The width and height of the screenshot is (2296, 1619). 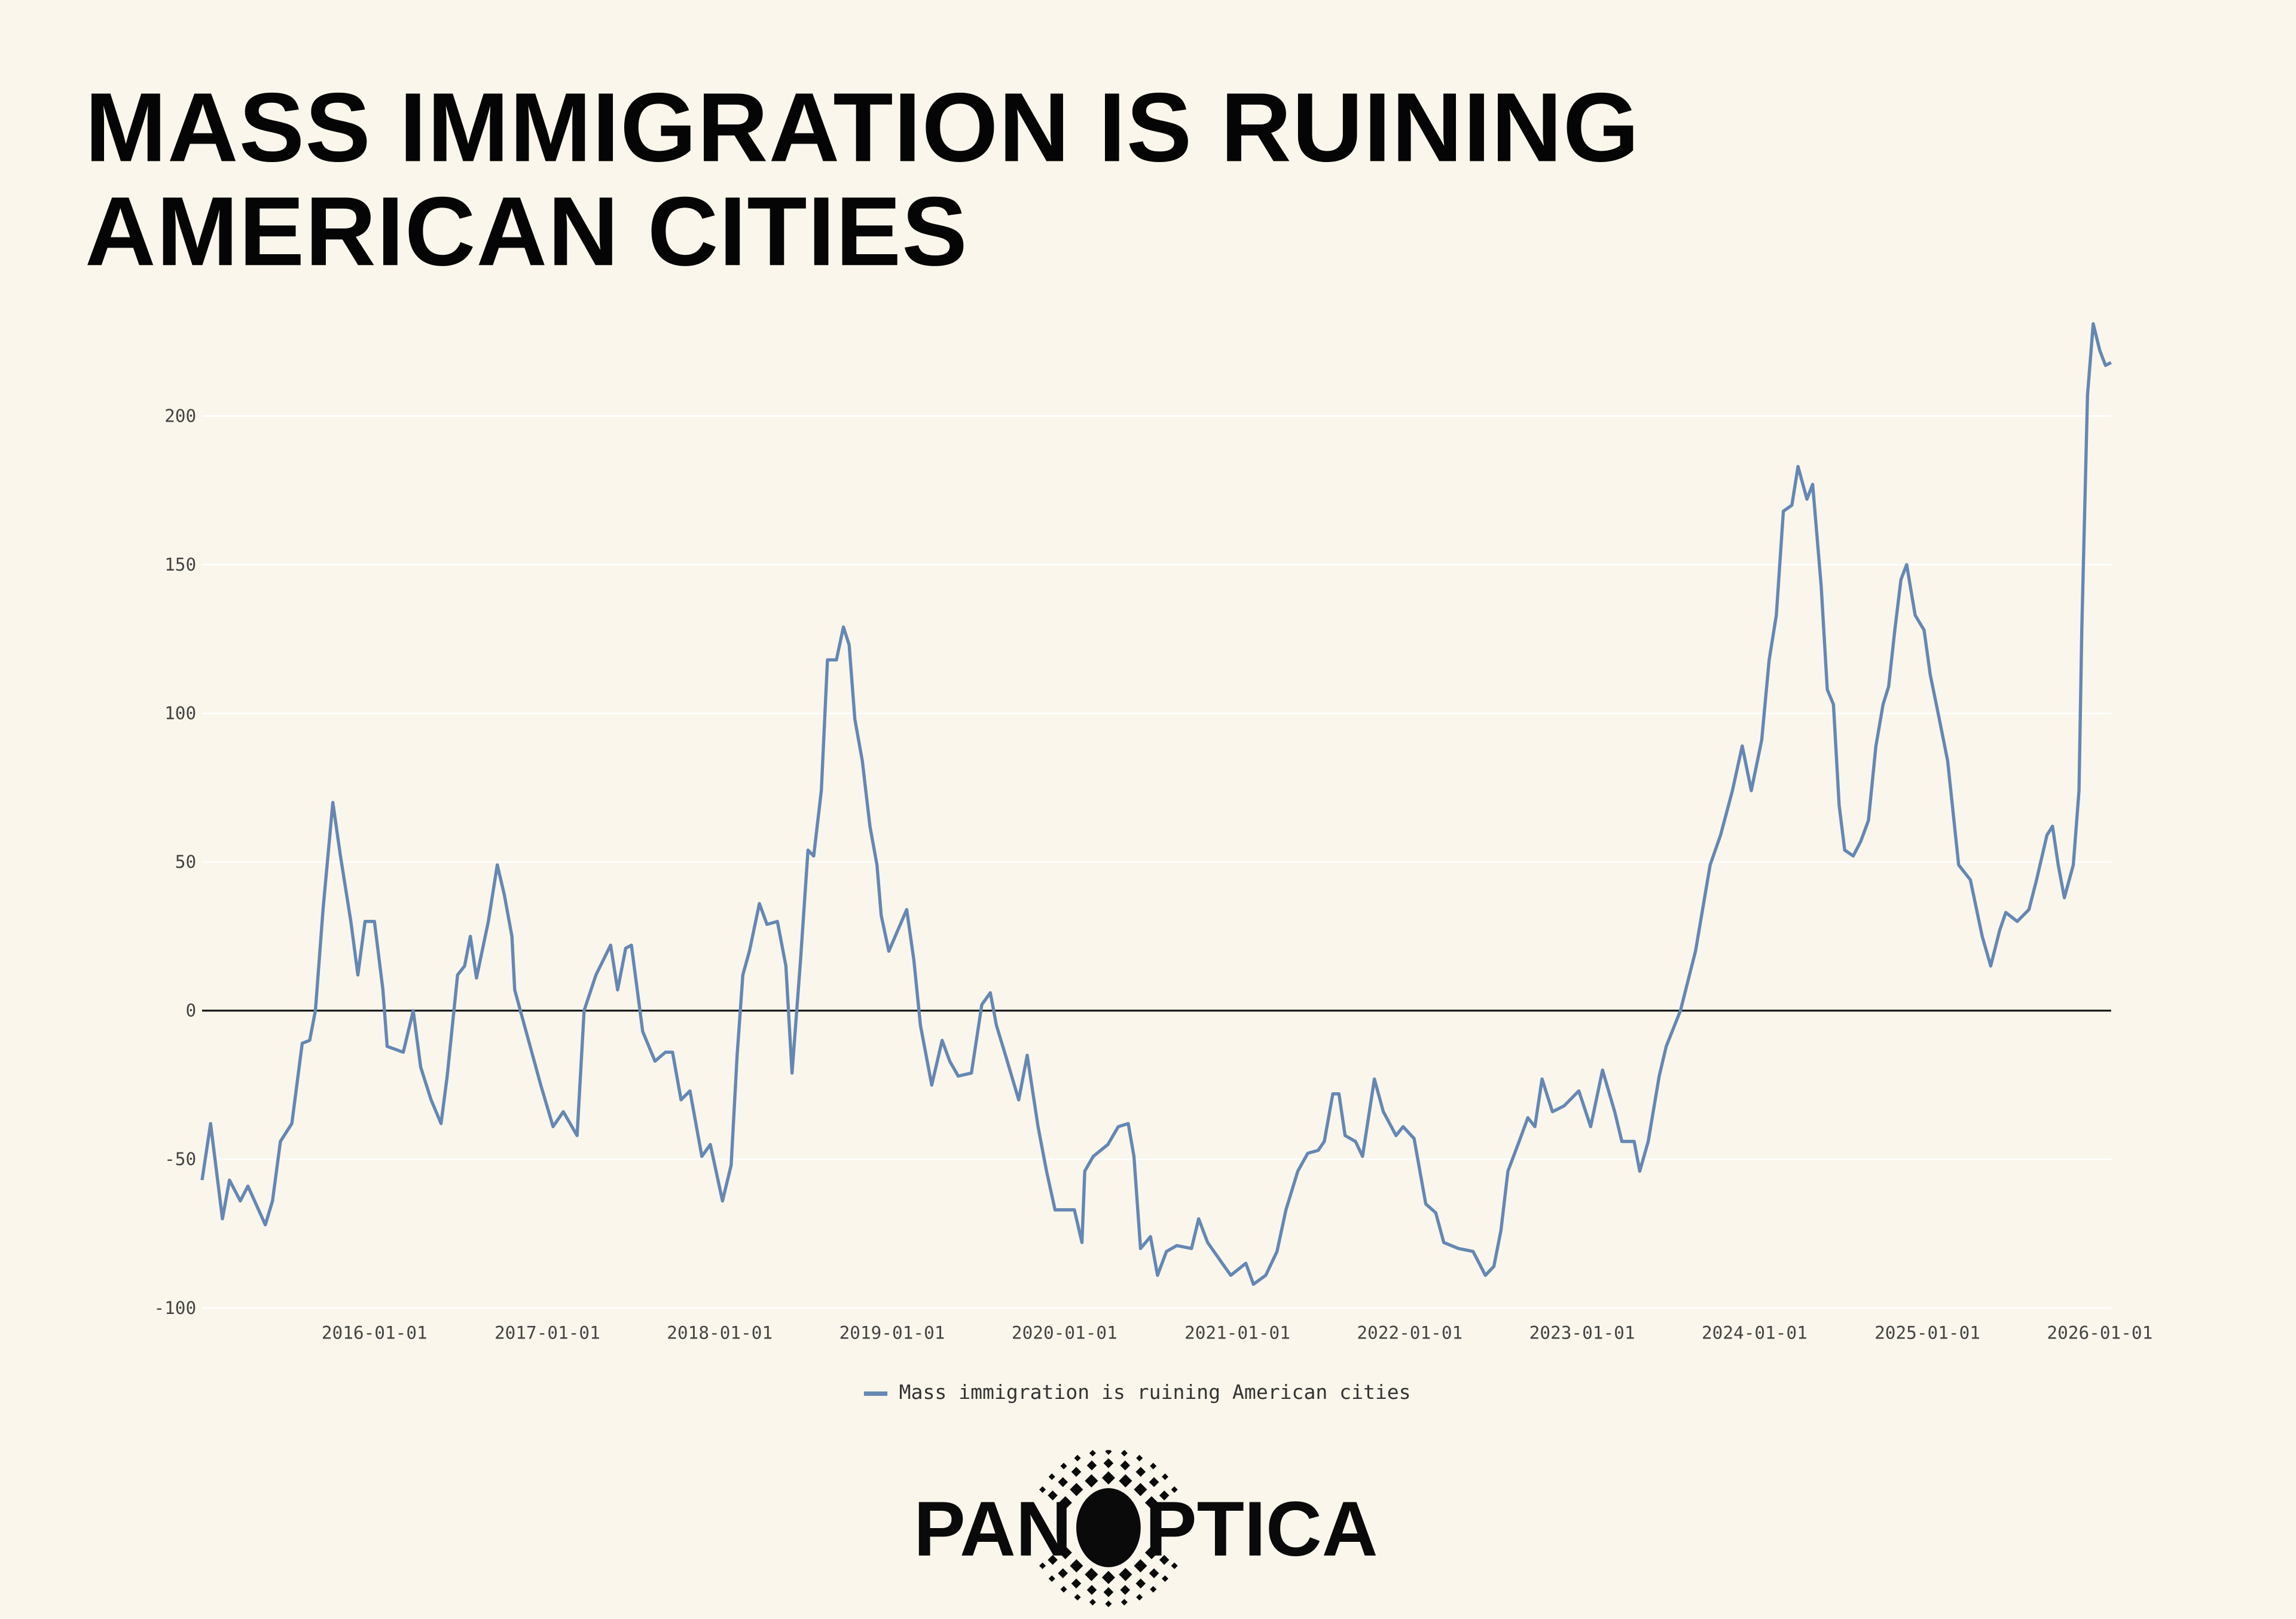 What do you see at coordinates (180, 564) in the screenshot?
I see `y-tick-label: 150` at bounding box center [180, 564].